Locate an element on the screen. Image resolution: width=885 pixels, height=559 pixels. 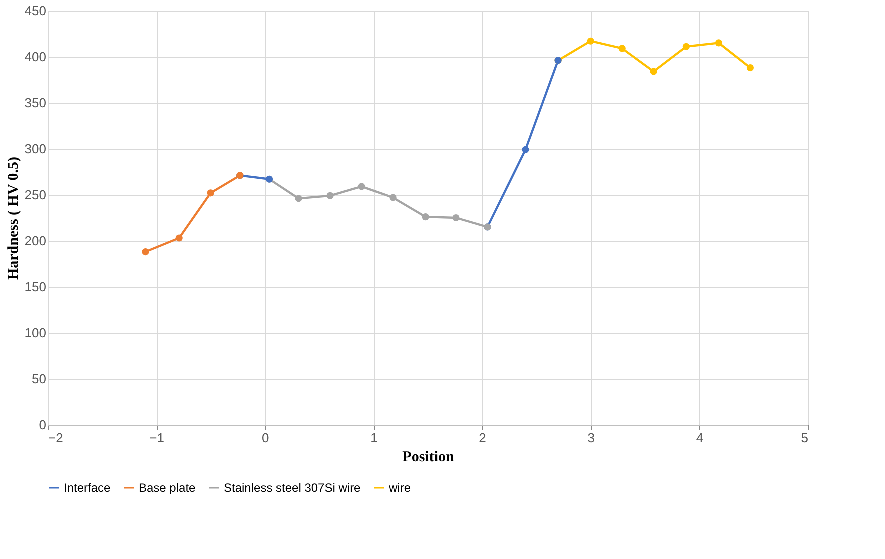
legend-label: Stainless steel 307Si wire is located at coordinates (293, 488).